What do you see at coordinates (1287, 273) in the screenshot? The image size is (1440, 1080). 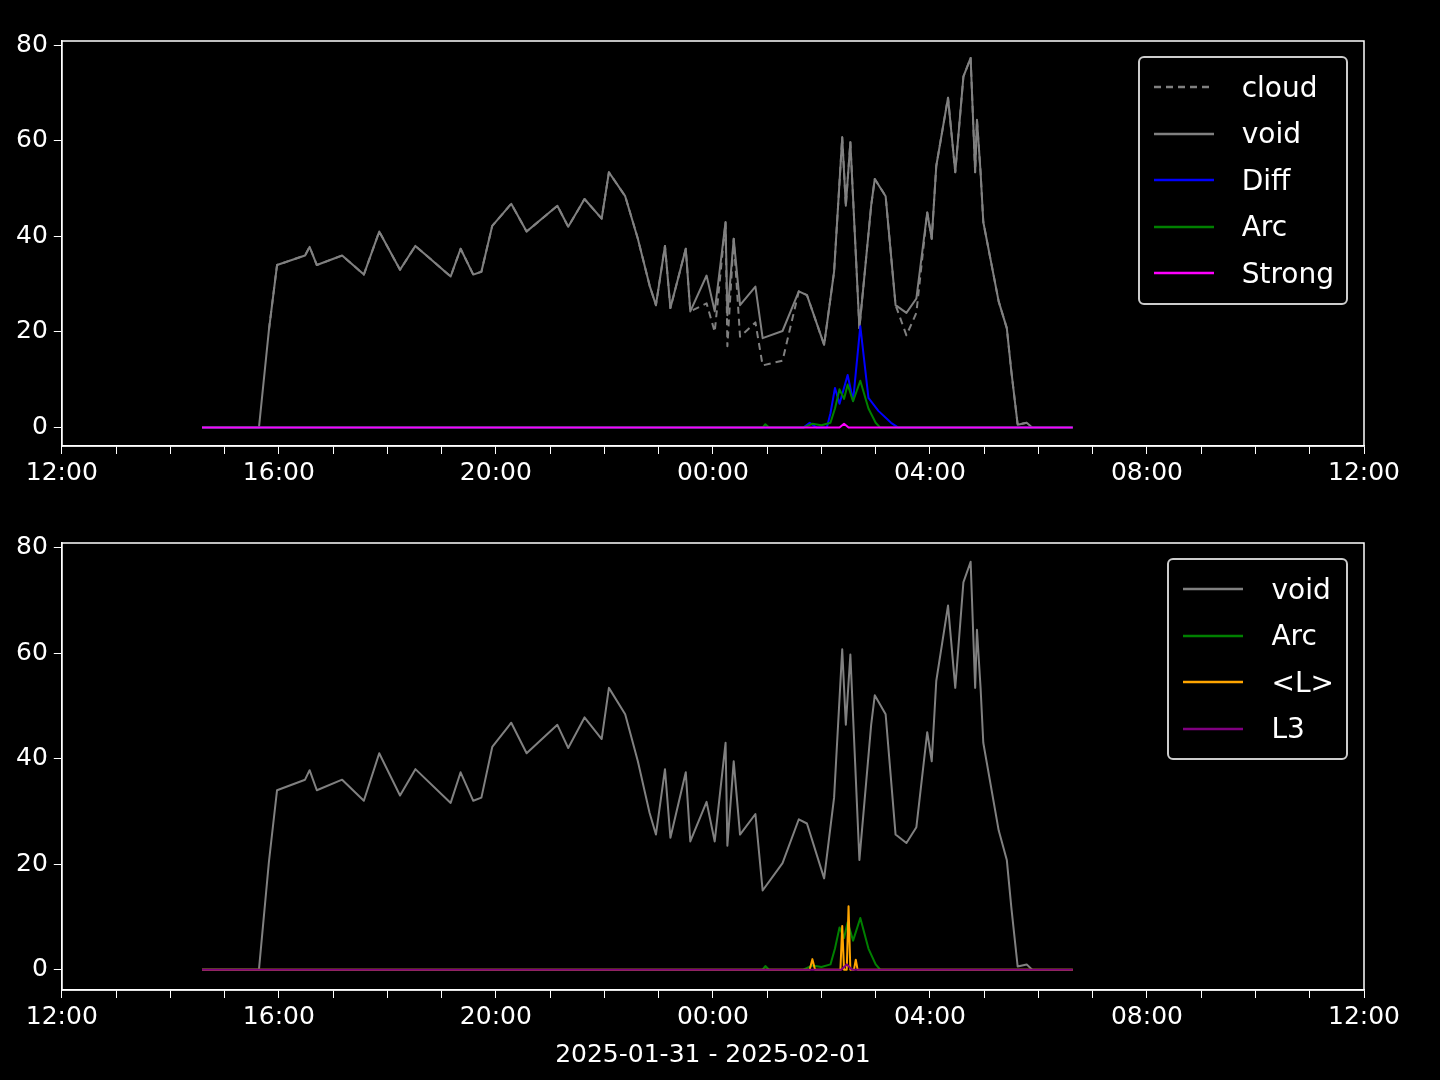 I see `legend-label: Strong` at bounding box center [1287, 273].